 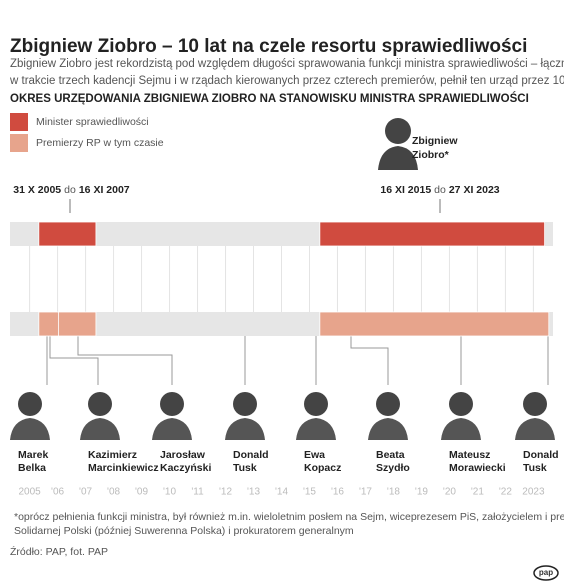 I want to click on x-tick-label: '18, so click(x=393, y=492).